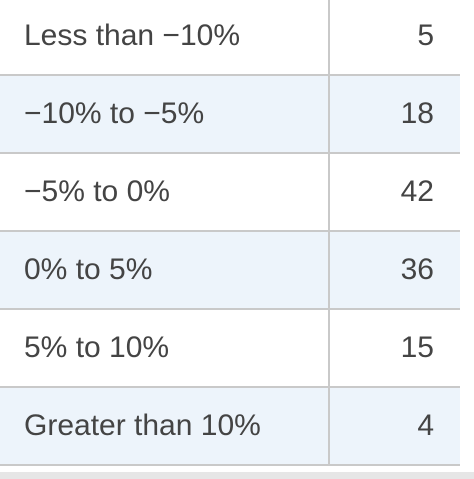  What do you see at coordinates (394, 192) in the screenshot?
I see `row-frequency-value: 42` at bounding box center [394, 192].